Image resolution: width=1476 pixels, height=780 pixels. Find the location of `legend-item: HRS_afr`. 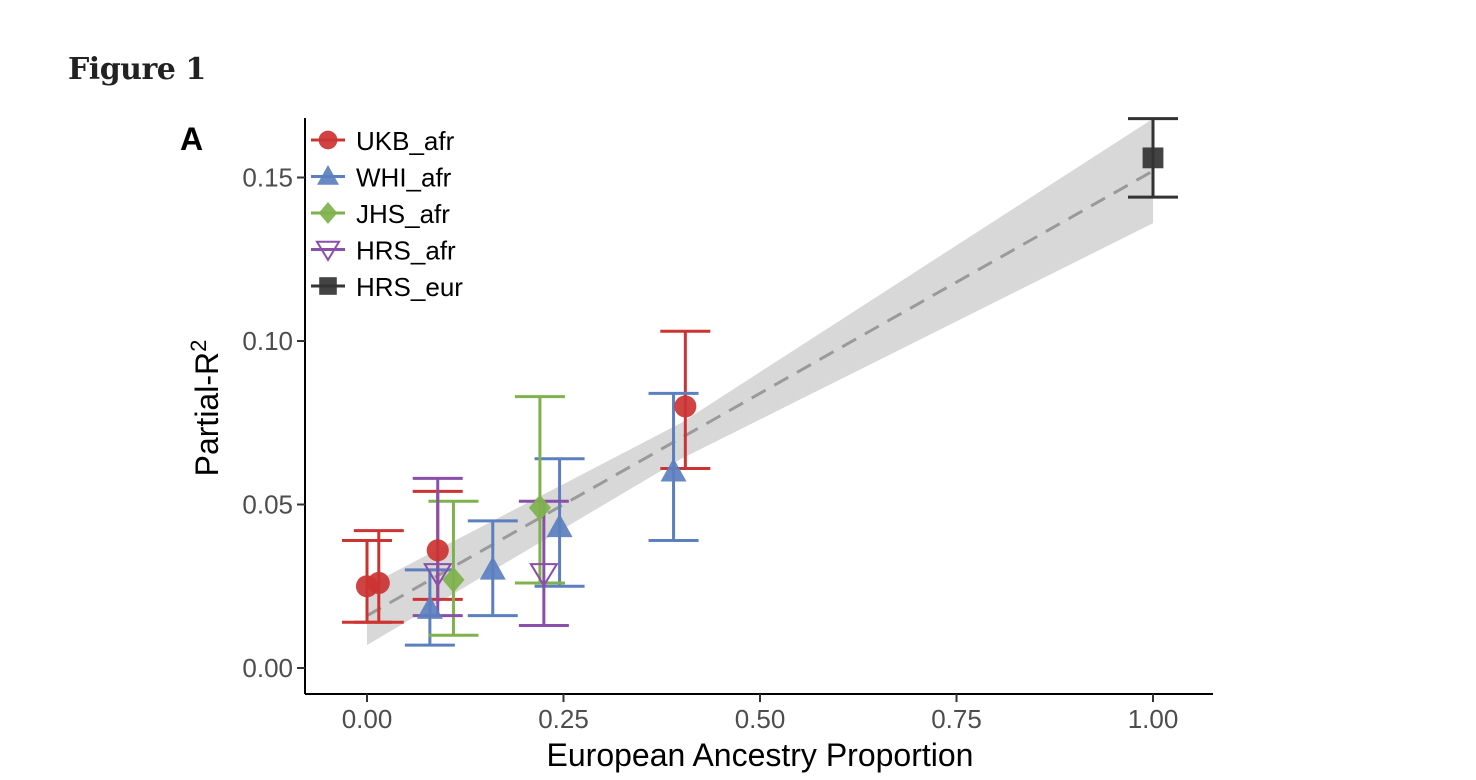

legend-item: HRS_afr is located at coordinates (383, 251).